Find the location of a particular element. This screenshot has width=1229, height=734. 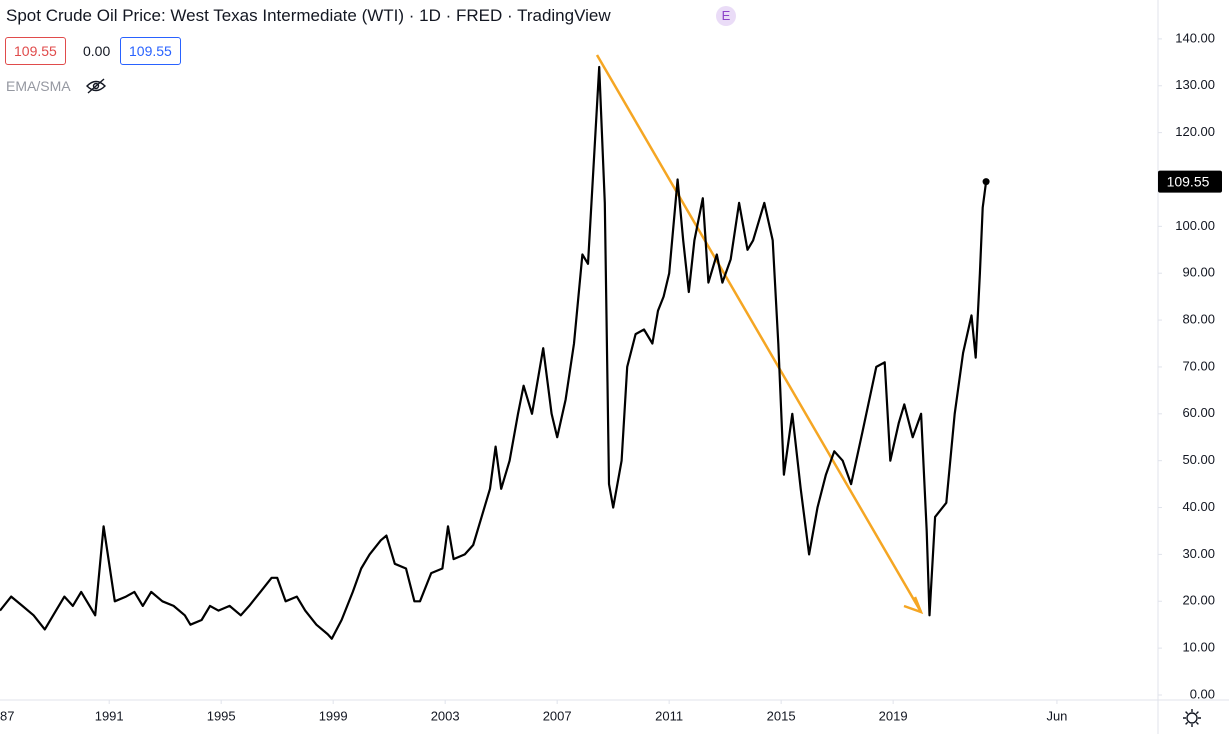

y-tick-label: 50.00 is located at coordinates (1198, 459).